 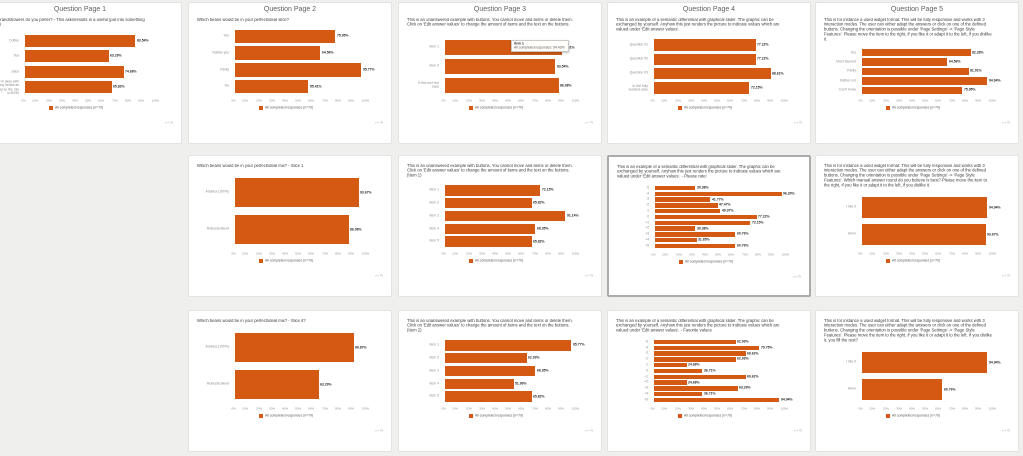 What do you see at coordinates (290, 9) in the screenshot?
I see `page-title: Question Page 2` at bounding box center [290, 9].